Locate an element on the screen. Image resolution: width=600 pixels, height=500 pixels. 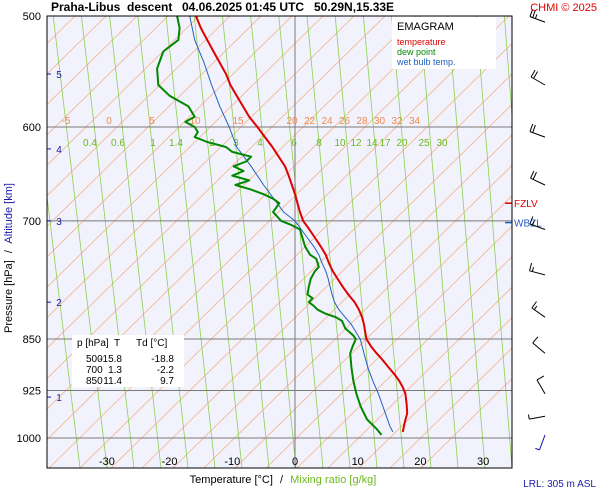
mixing-ratio-value-label: 17 is located at coordinates (385, 143).